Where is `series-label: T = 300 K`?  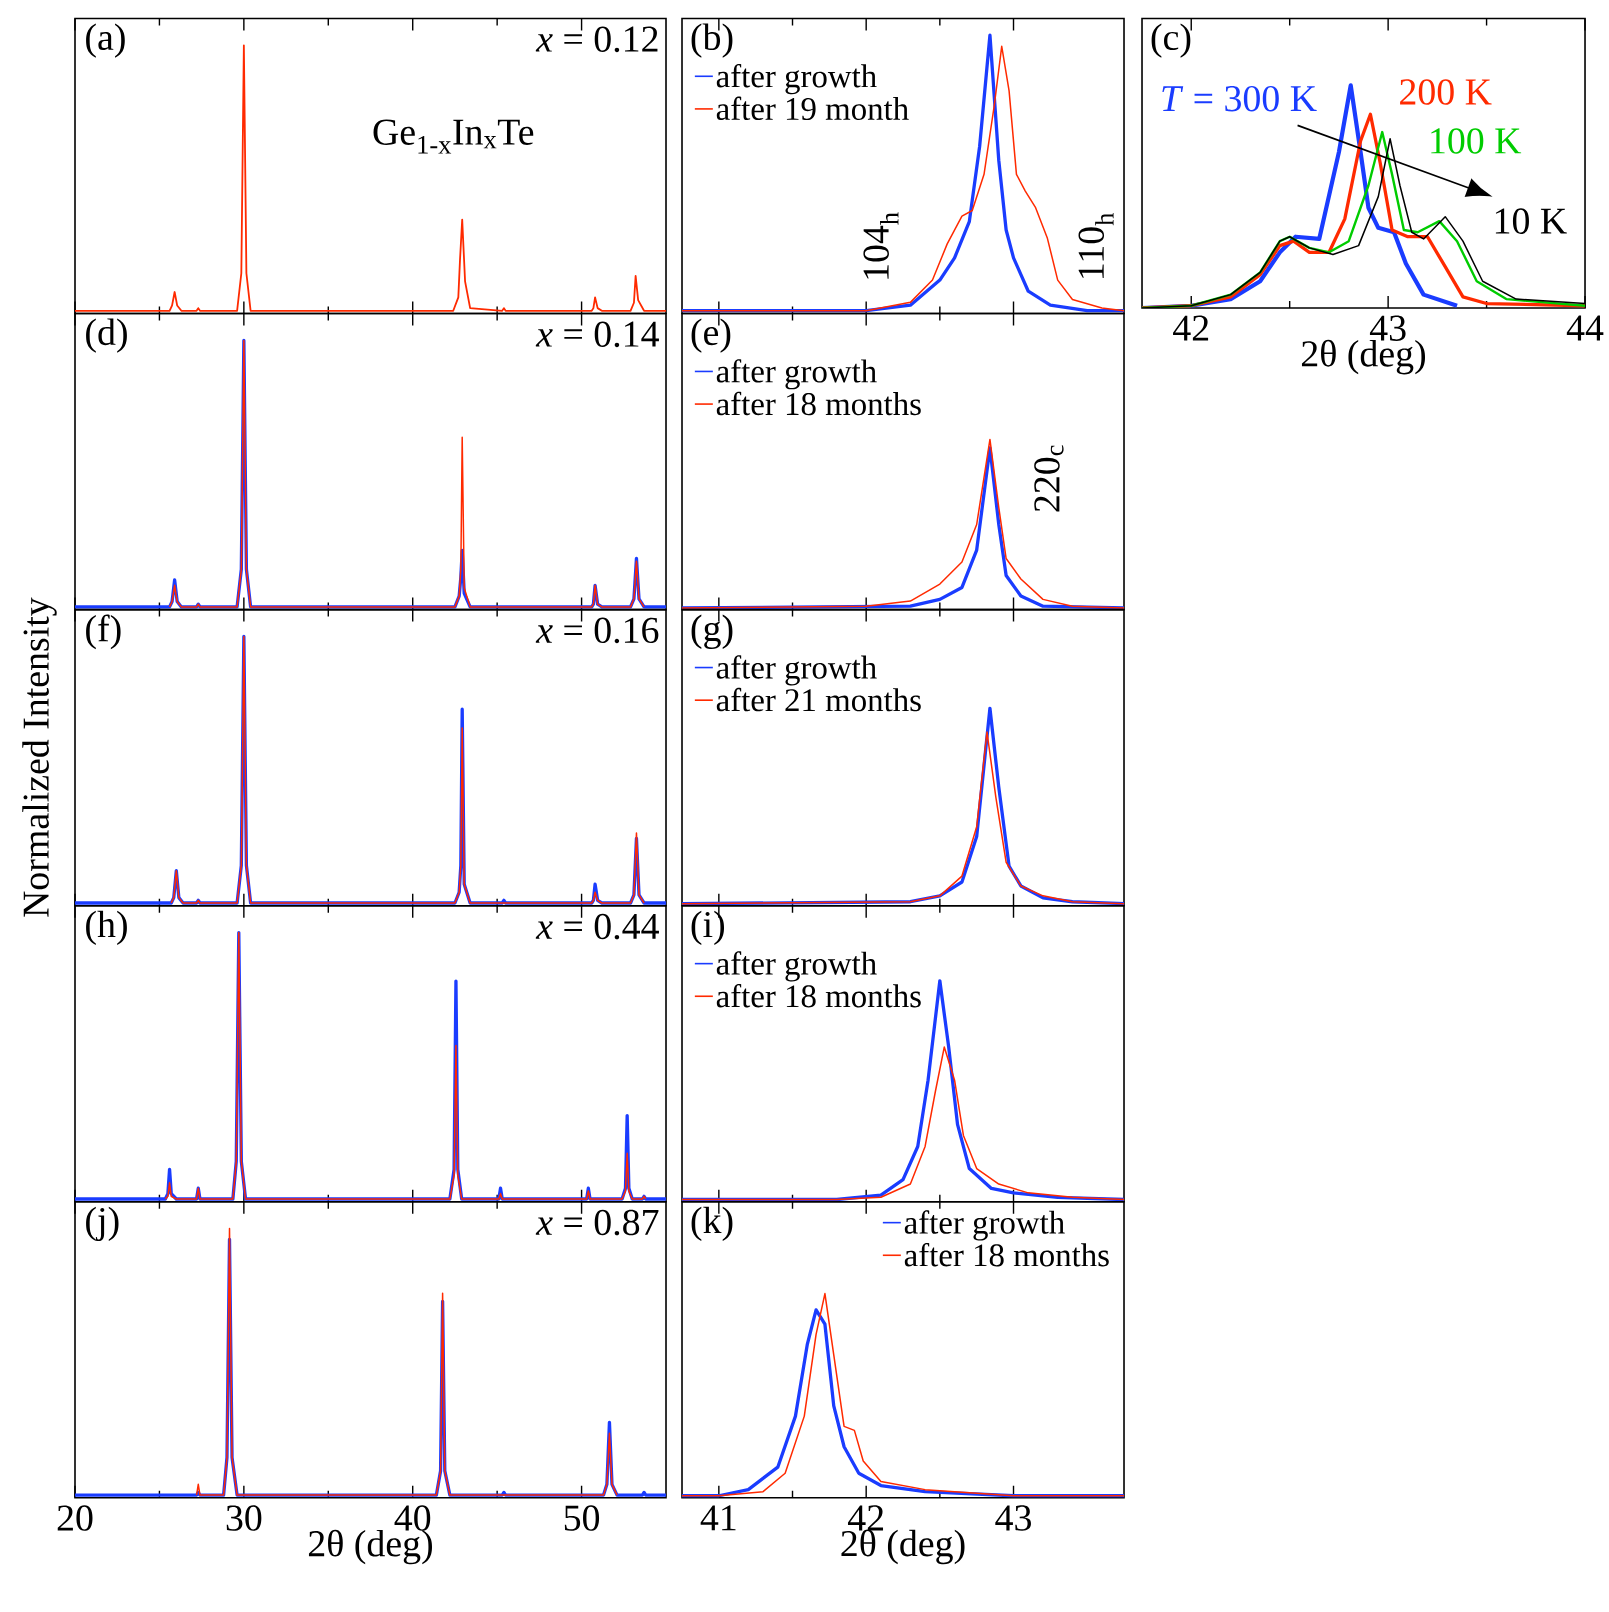 series-label: T = 300 K is located at coordinates (1239, 98).